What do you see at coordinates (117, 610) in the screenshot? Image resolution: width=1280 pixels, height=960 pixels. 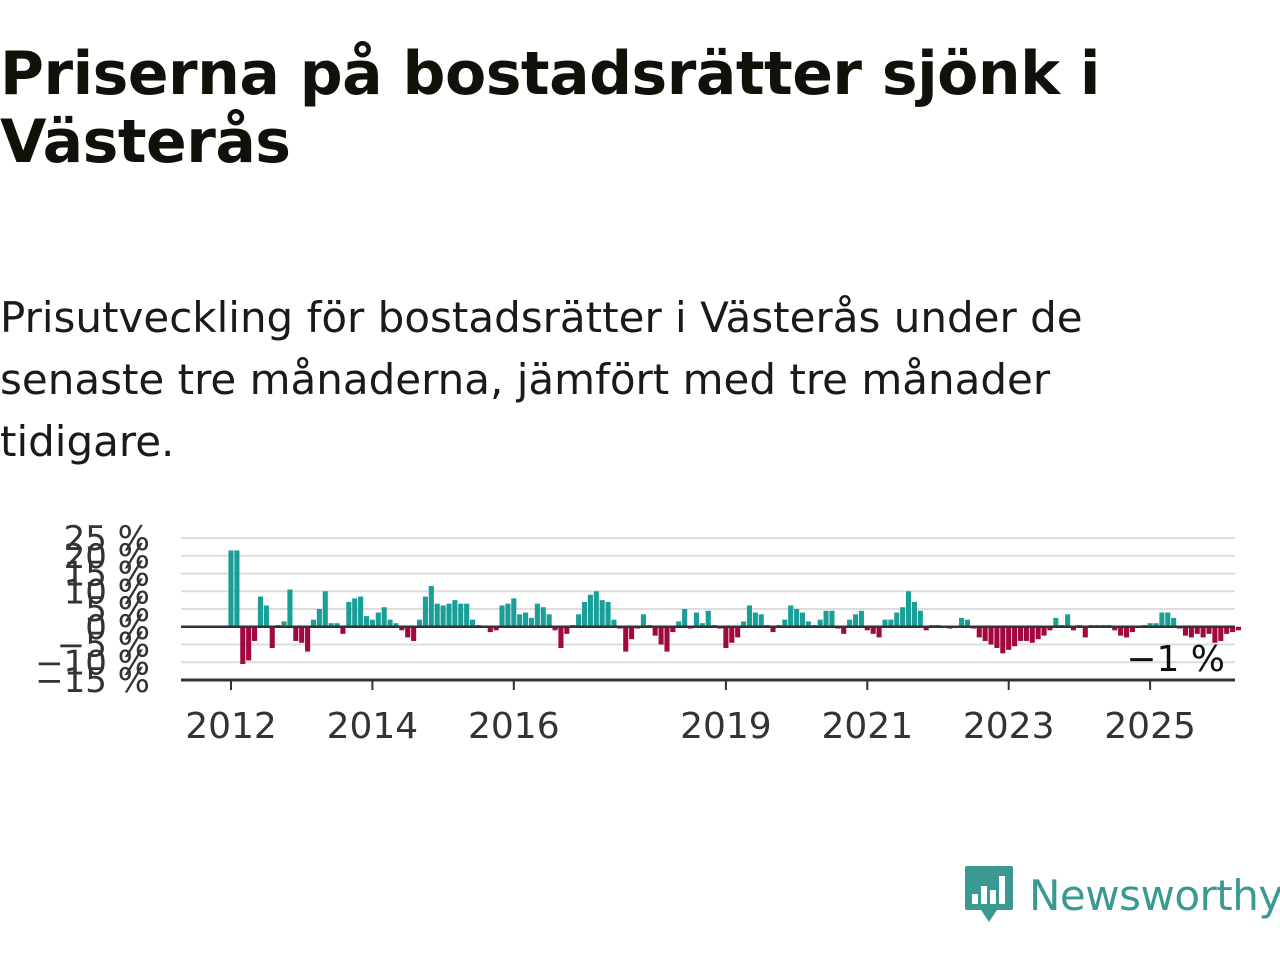 I see `y-tick-label: 5 %` at bounding box center [117, 610].